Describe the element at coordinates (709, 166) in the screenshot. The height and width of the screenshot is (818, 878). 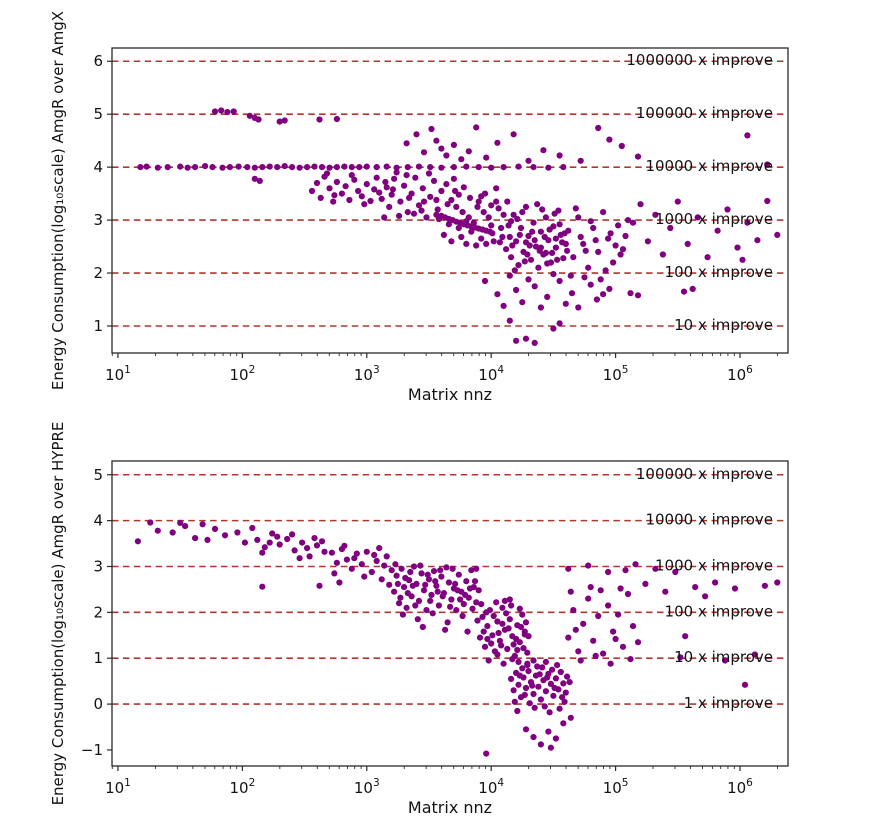
I see `gridline-label: 10000 x improve` at that location.